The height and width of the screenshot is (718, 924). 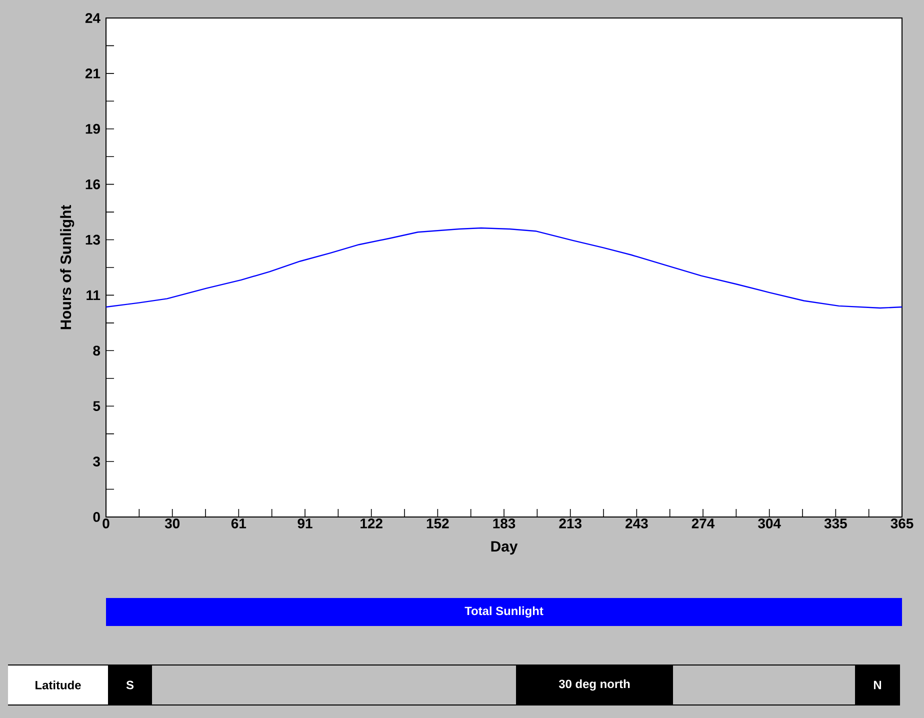 What do you see at coordinates (93, 129) in the screenshot?
I see `y-tick-label: 19` at bounding box center [93, 129].